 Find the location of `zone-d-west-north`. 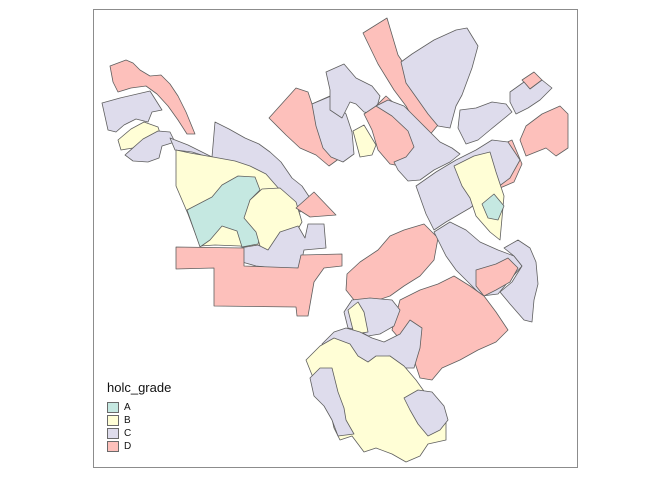

zone-d-west-north is located at coordinates (152, 97).